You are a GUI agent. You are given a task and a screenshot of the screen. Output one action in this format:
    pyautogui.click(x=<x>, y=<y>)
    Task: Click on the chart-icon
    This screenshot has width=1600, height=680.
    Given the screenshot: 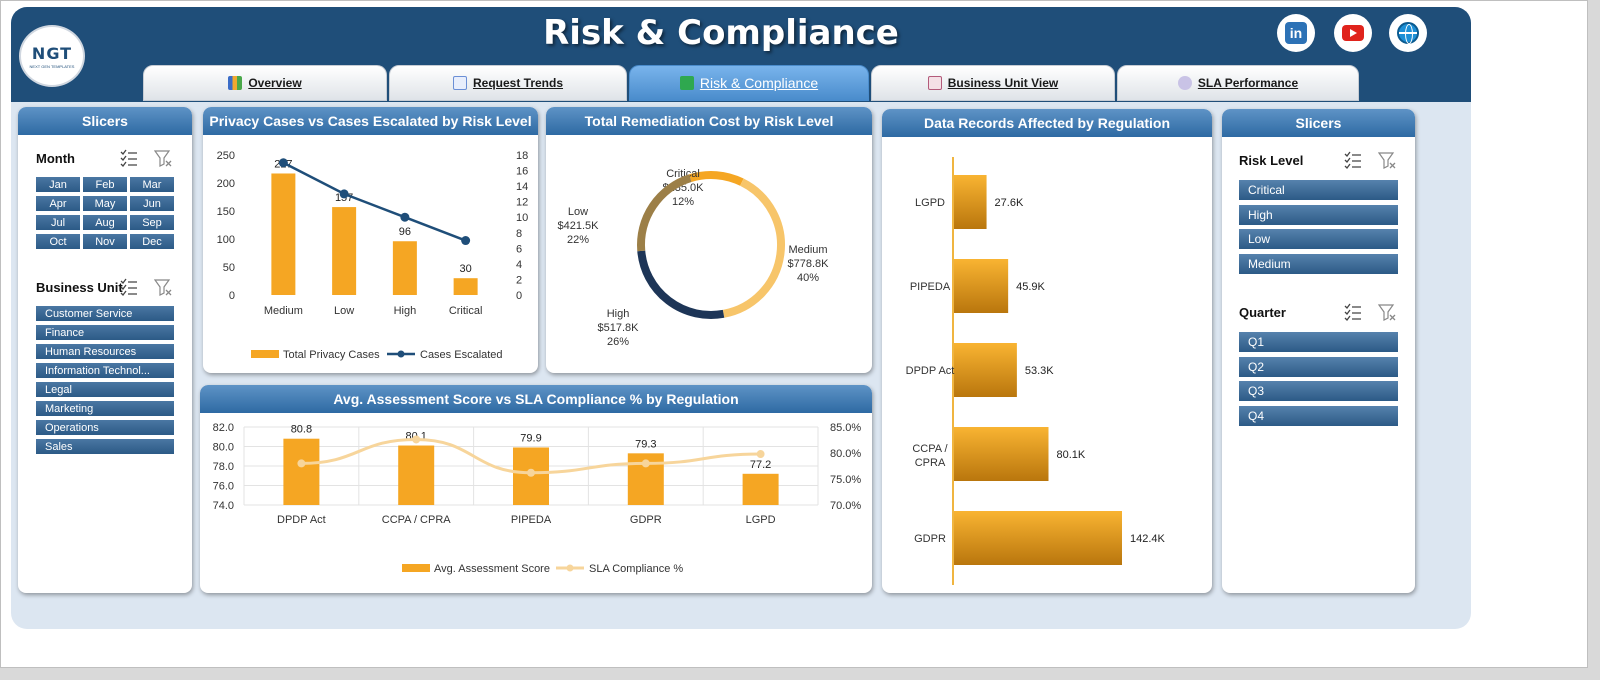 What is the action you would take?
    pyautogui.click(x=235, y=83)
    